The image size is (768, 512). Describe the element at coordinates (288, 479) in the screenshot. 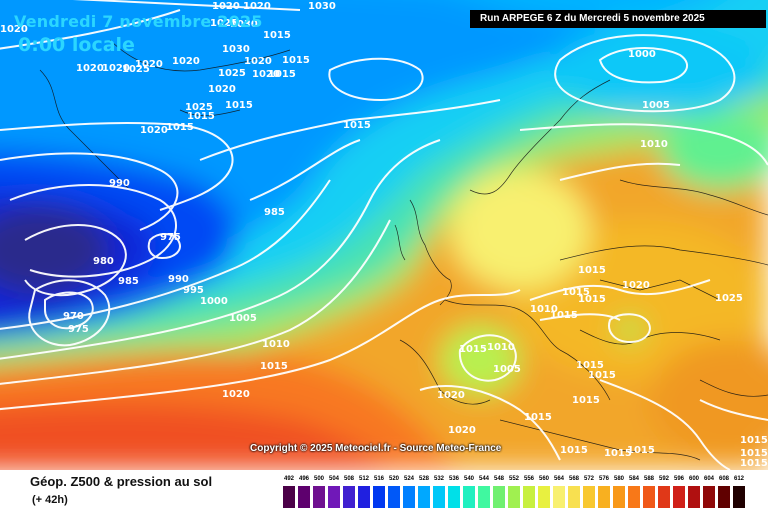

I see `scale-label: 492` at that location.